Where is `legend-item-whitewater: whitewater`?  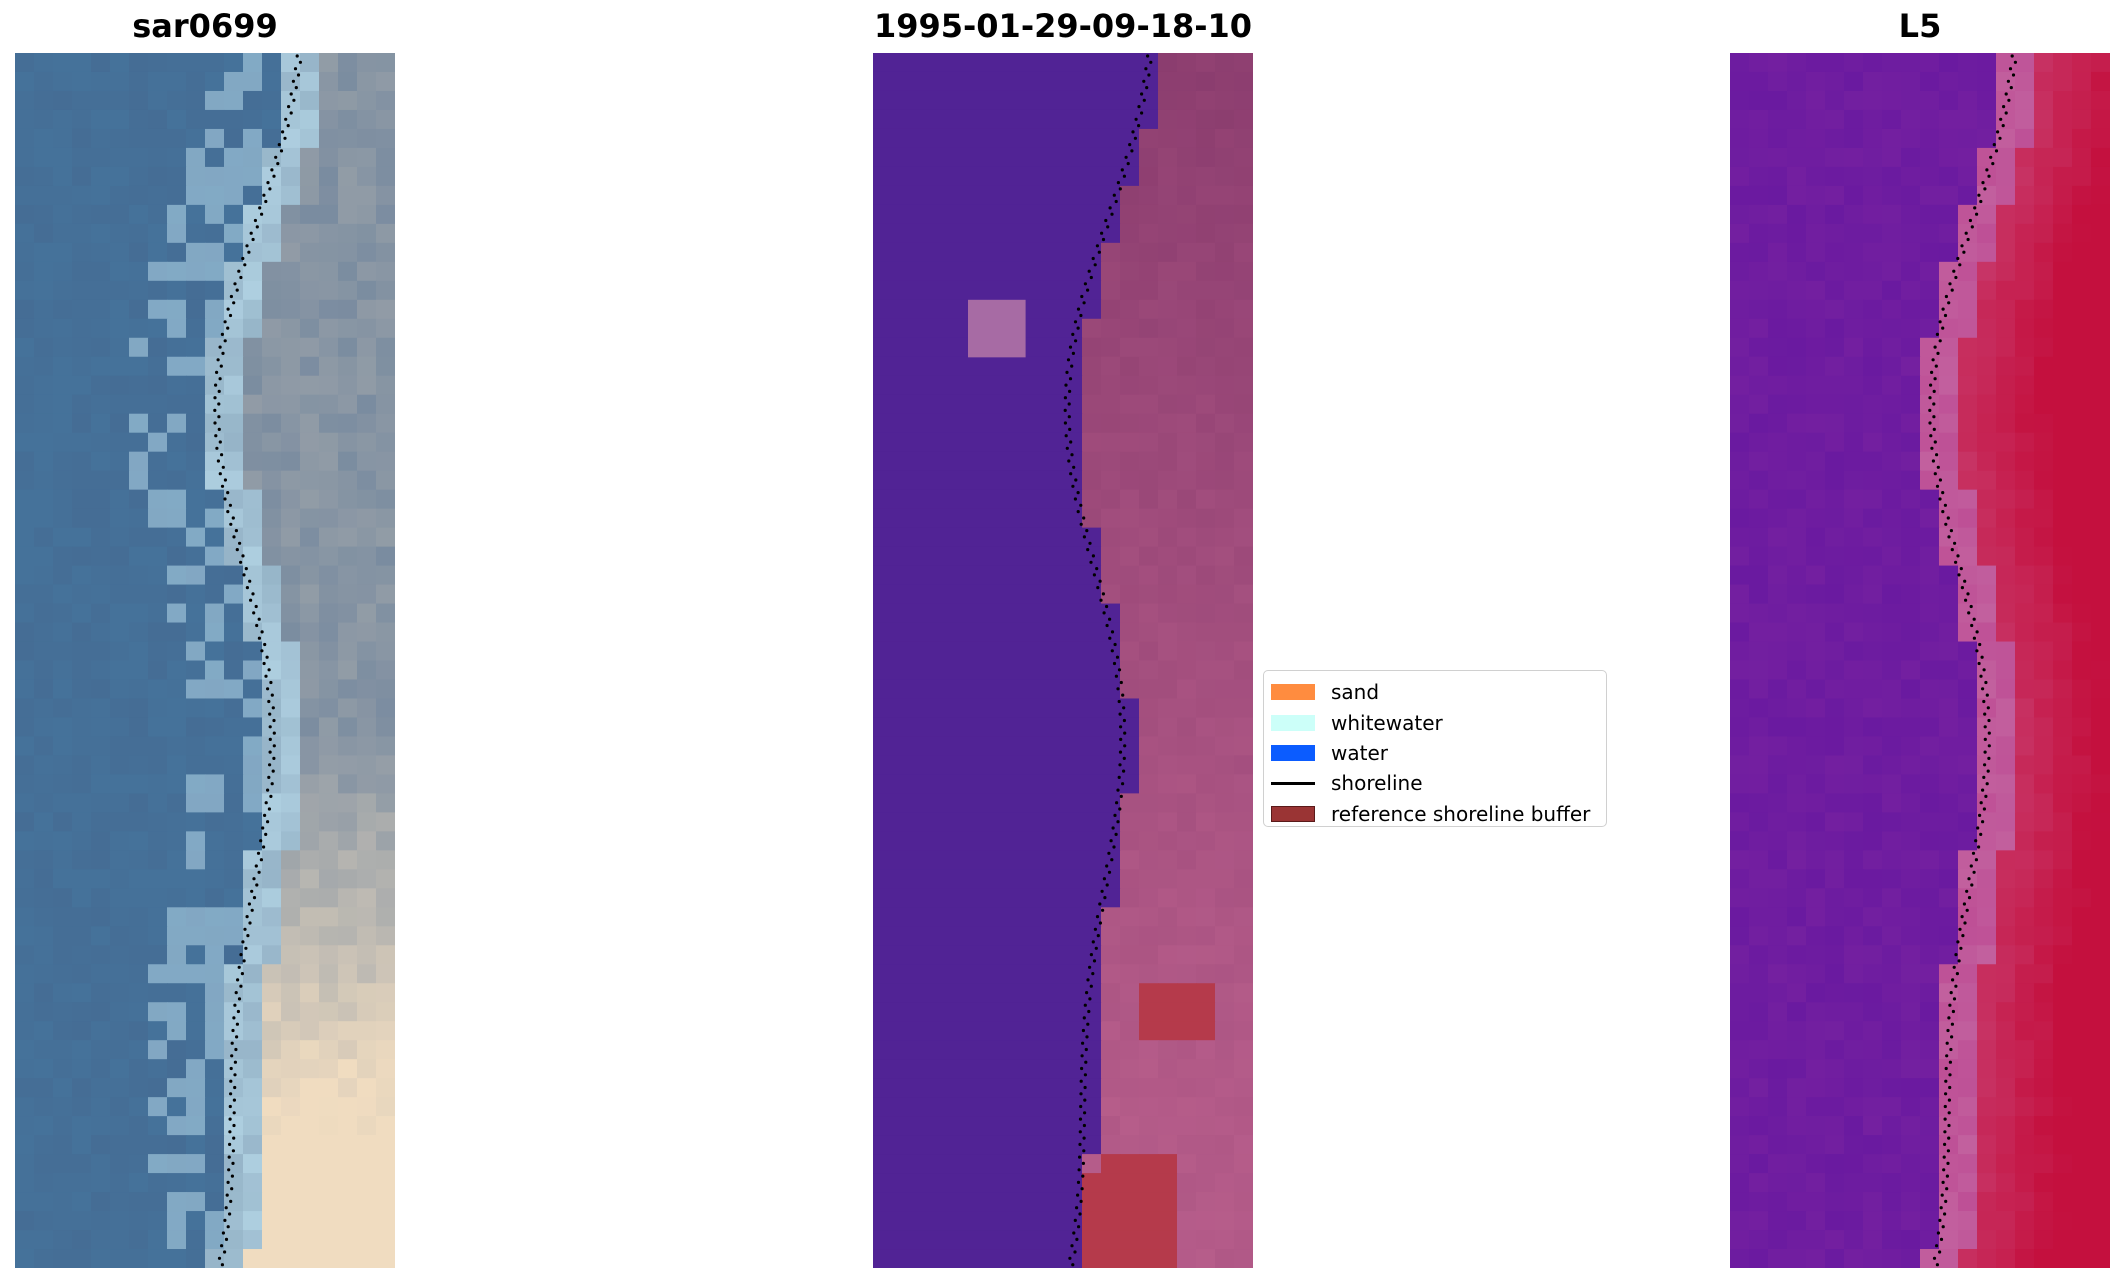 legend-item-whitewater: whitewater is located at coordinates (1435, 722).